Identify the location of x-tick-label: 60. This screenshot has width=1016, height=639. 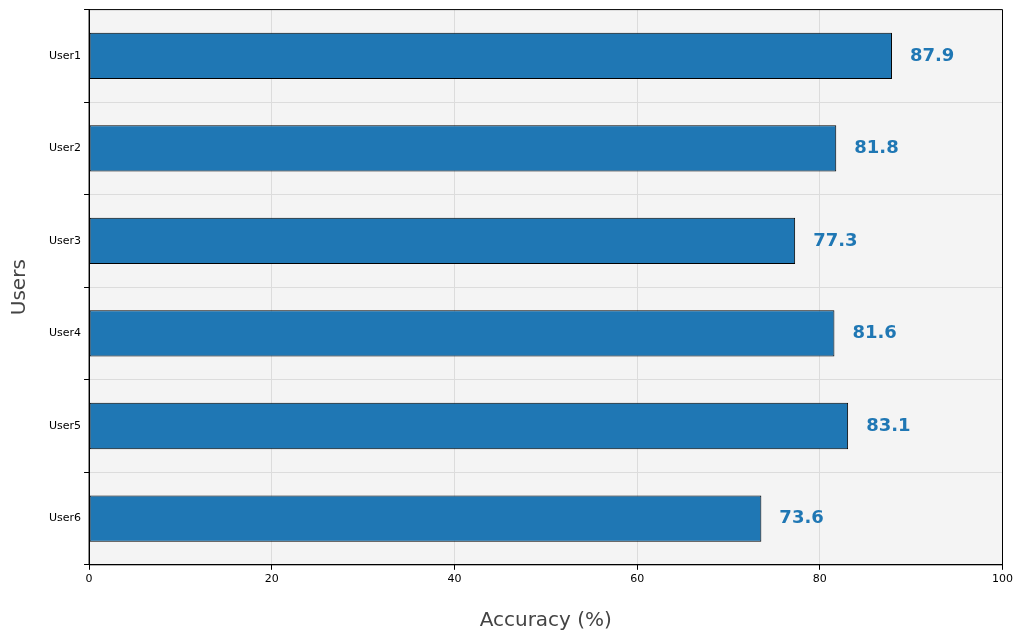
(637, 579).